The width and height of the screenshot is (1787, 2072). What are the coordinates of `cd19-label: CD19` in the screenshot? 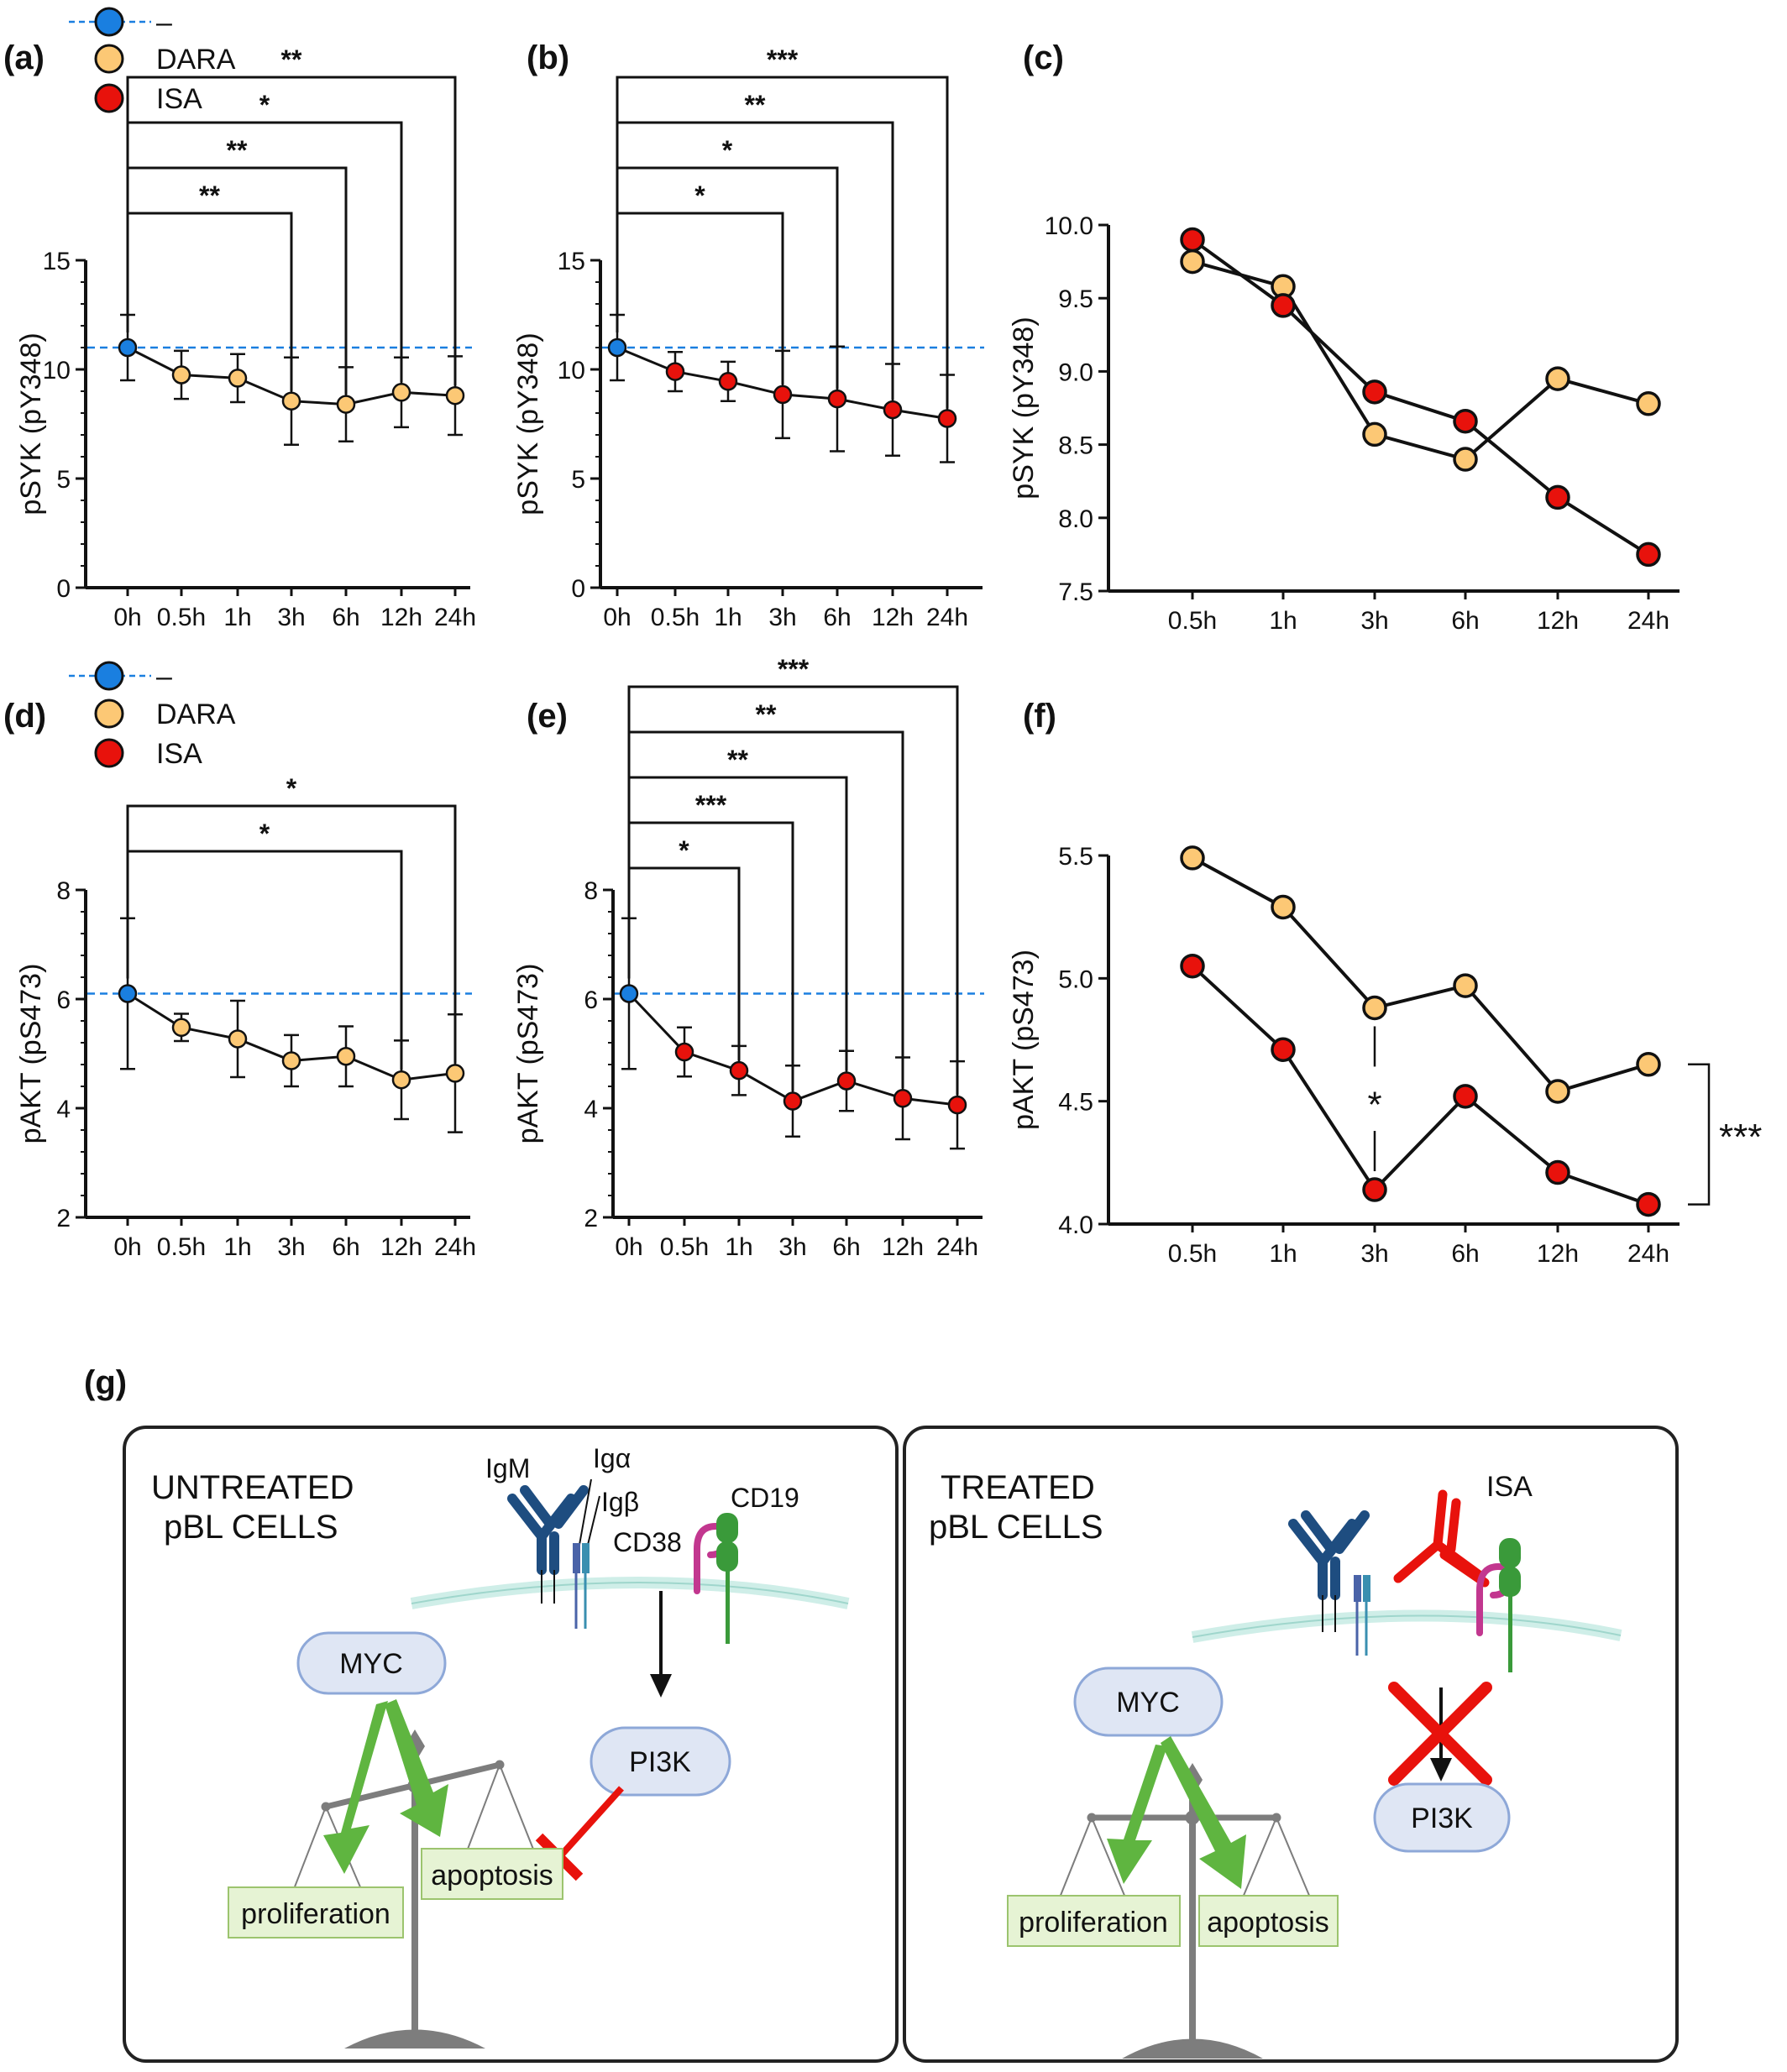 It's located at (765, 1498).